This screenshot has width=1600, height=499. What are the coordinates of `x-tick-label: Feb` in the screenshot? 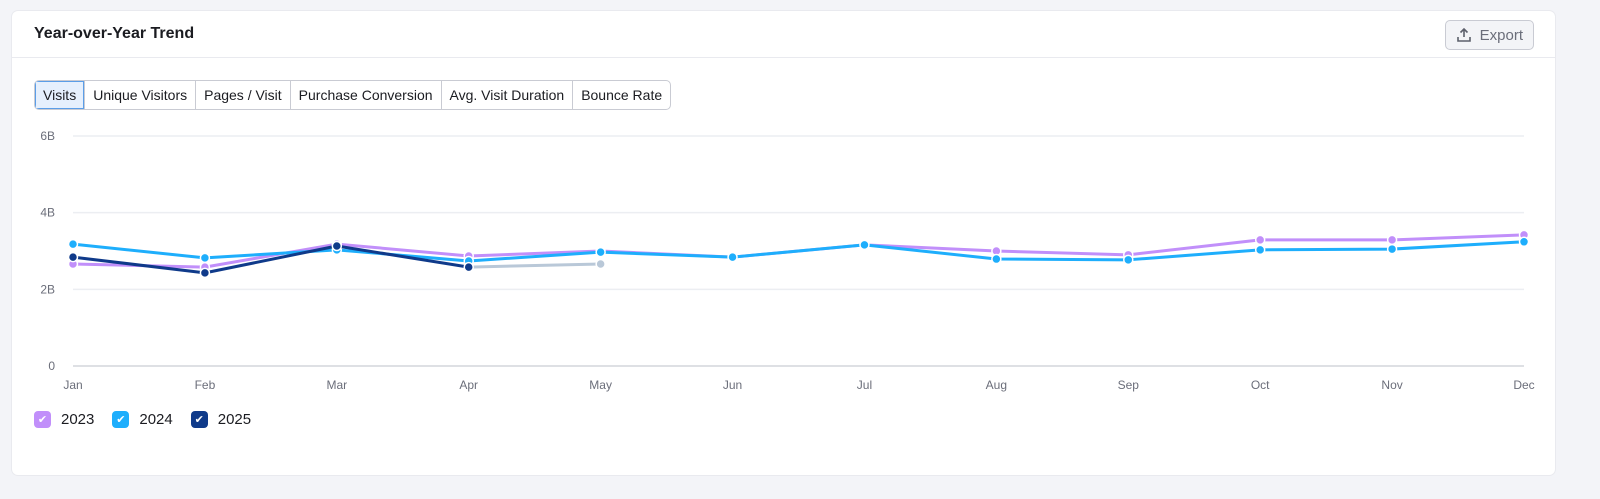 It's located at (205, 385).